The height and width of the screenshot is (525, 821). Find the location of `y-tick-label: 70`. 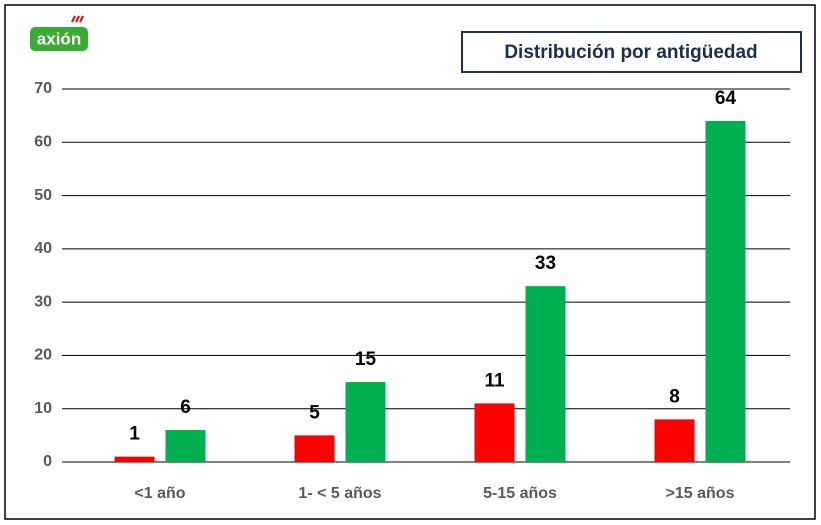

y-tick-label: 70 is located at coordinates (43, 88).